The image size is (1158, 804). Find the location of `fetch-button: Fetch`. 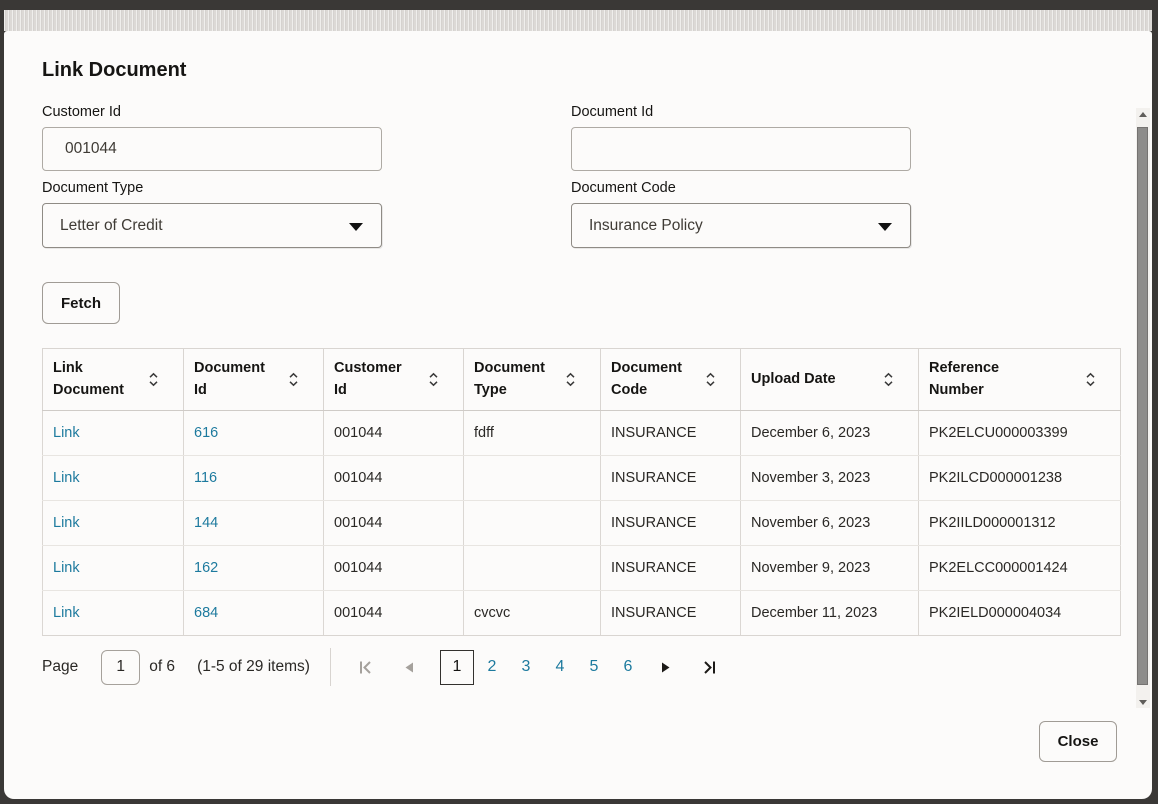

fetch-button: Fetch is located at coordinates (81, 303).